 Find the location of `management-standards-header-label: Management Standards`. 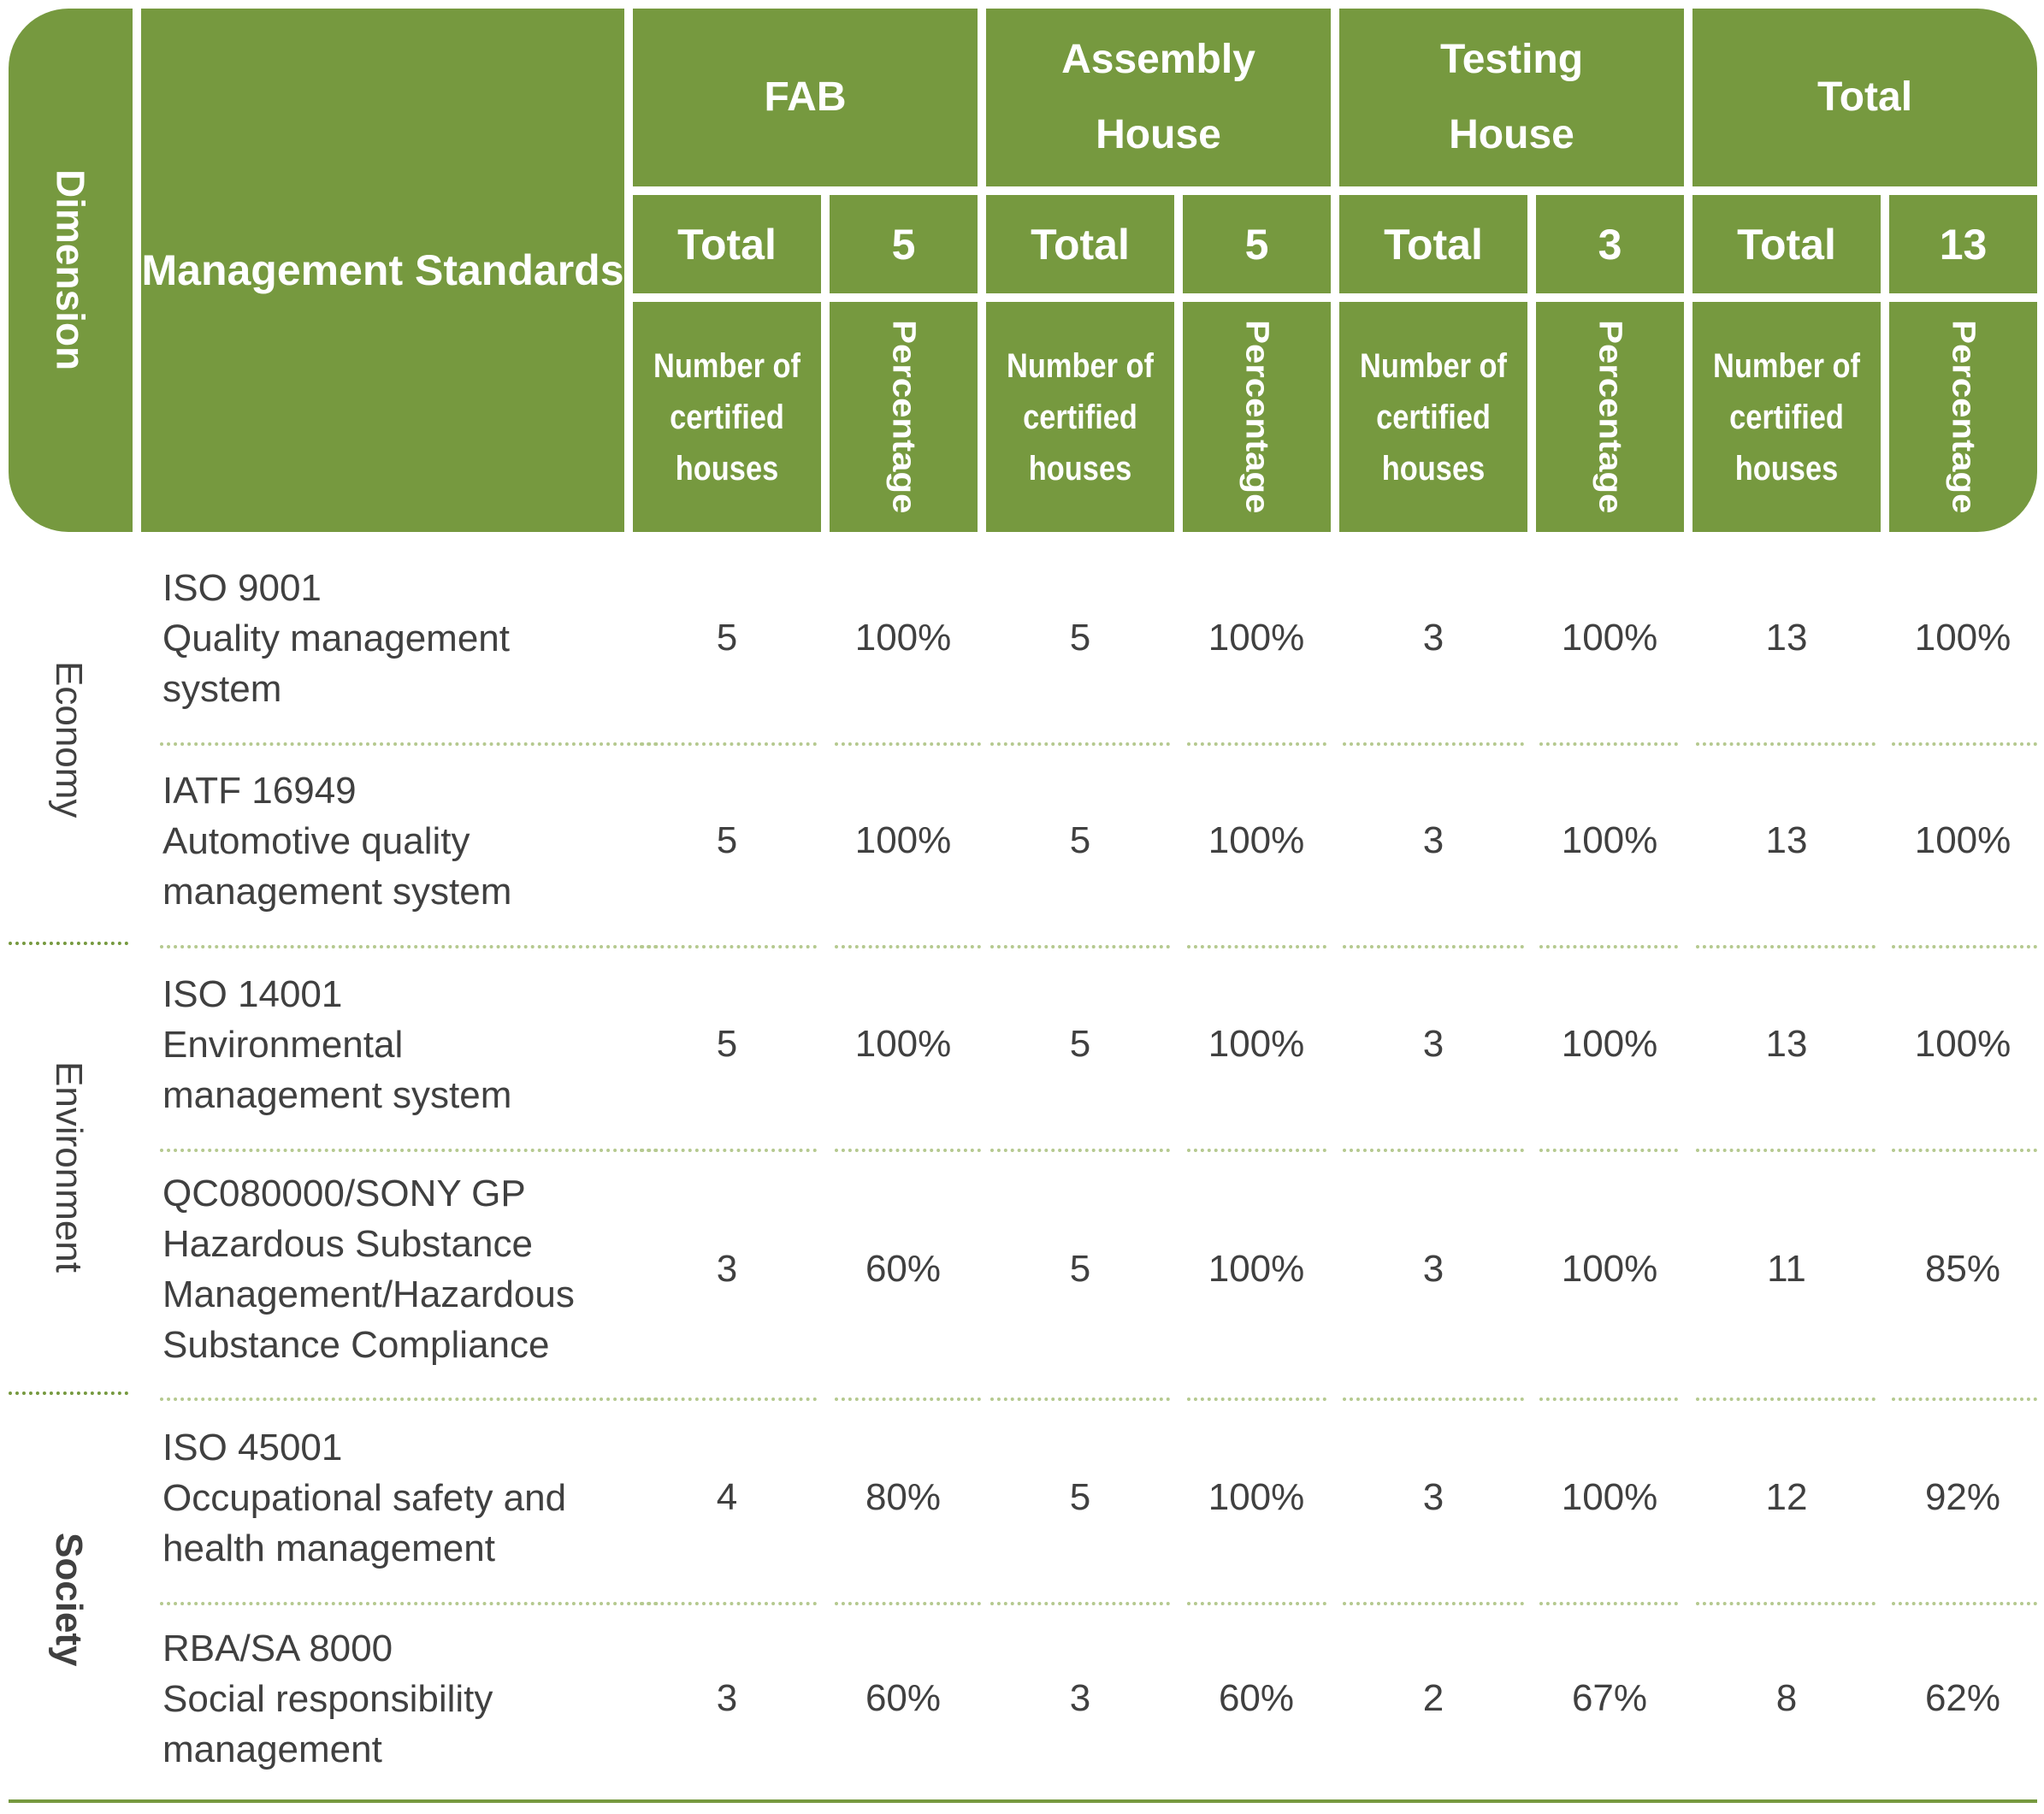

management-standards-header-label: Management Standards is located at coordinates (383, 270).